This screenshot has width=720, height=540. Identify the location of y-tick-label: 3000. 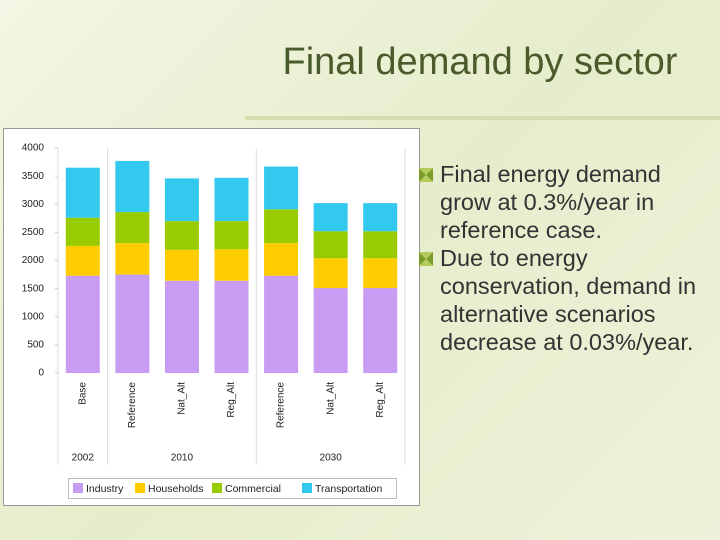
(33, 204).